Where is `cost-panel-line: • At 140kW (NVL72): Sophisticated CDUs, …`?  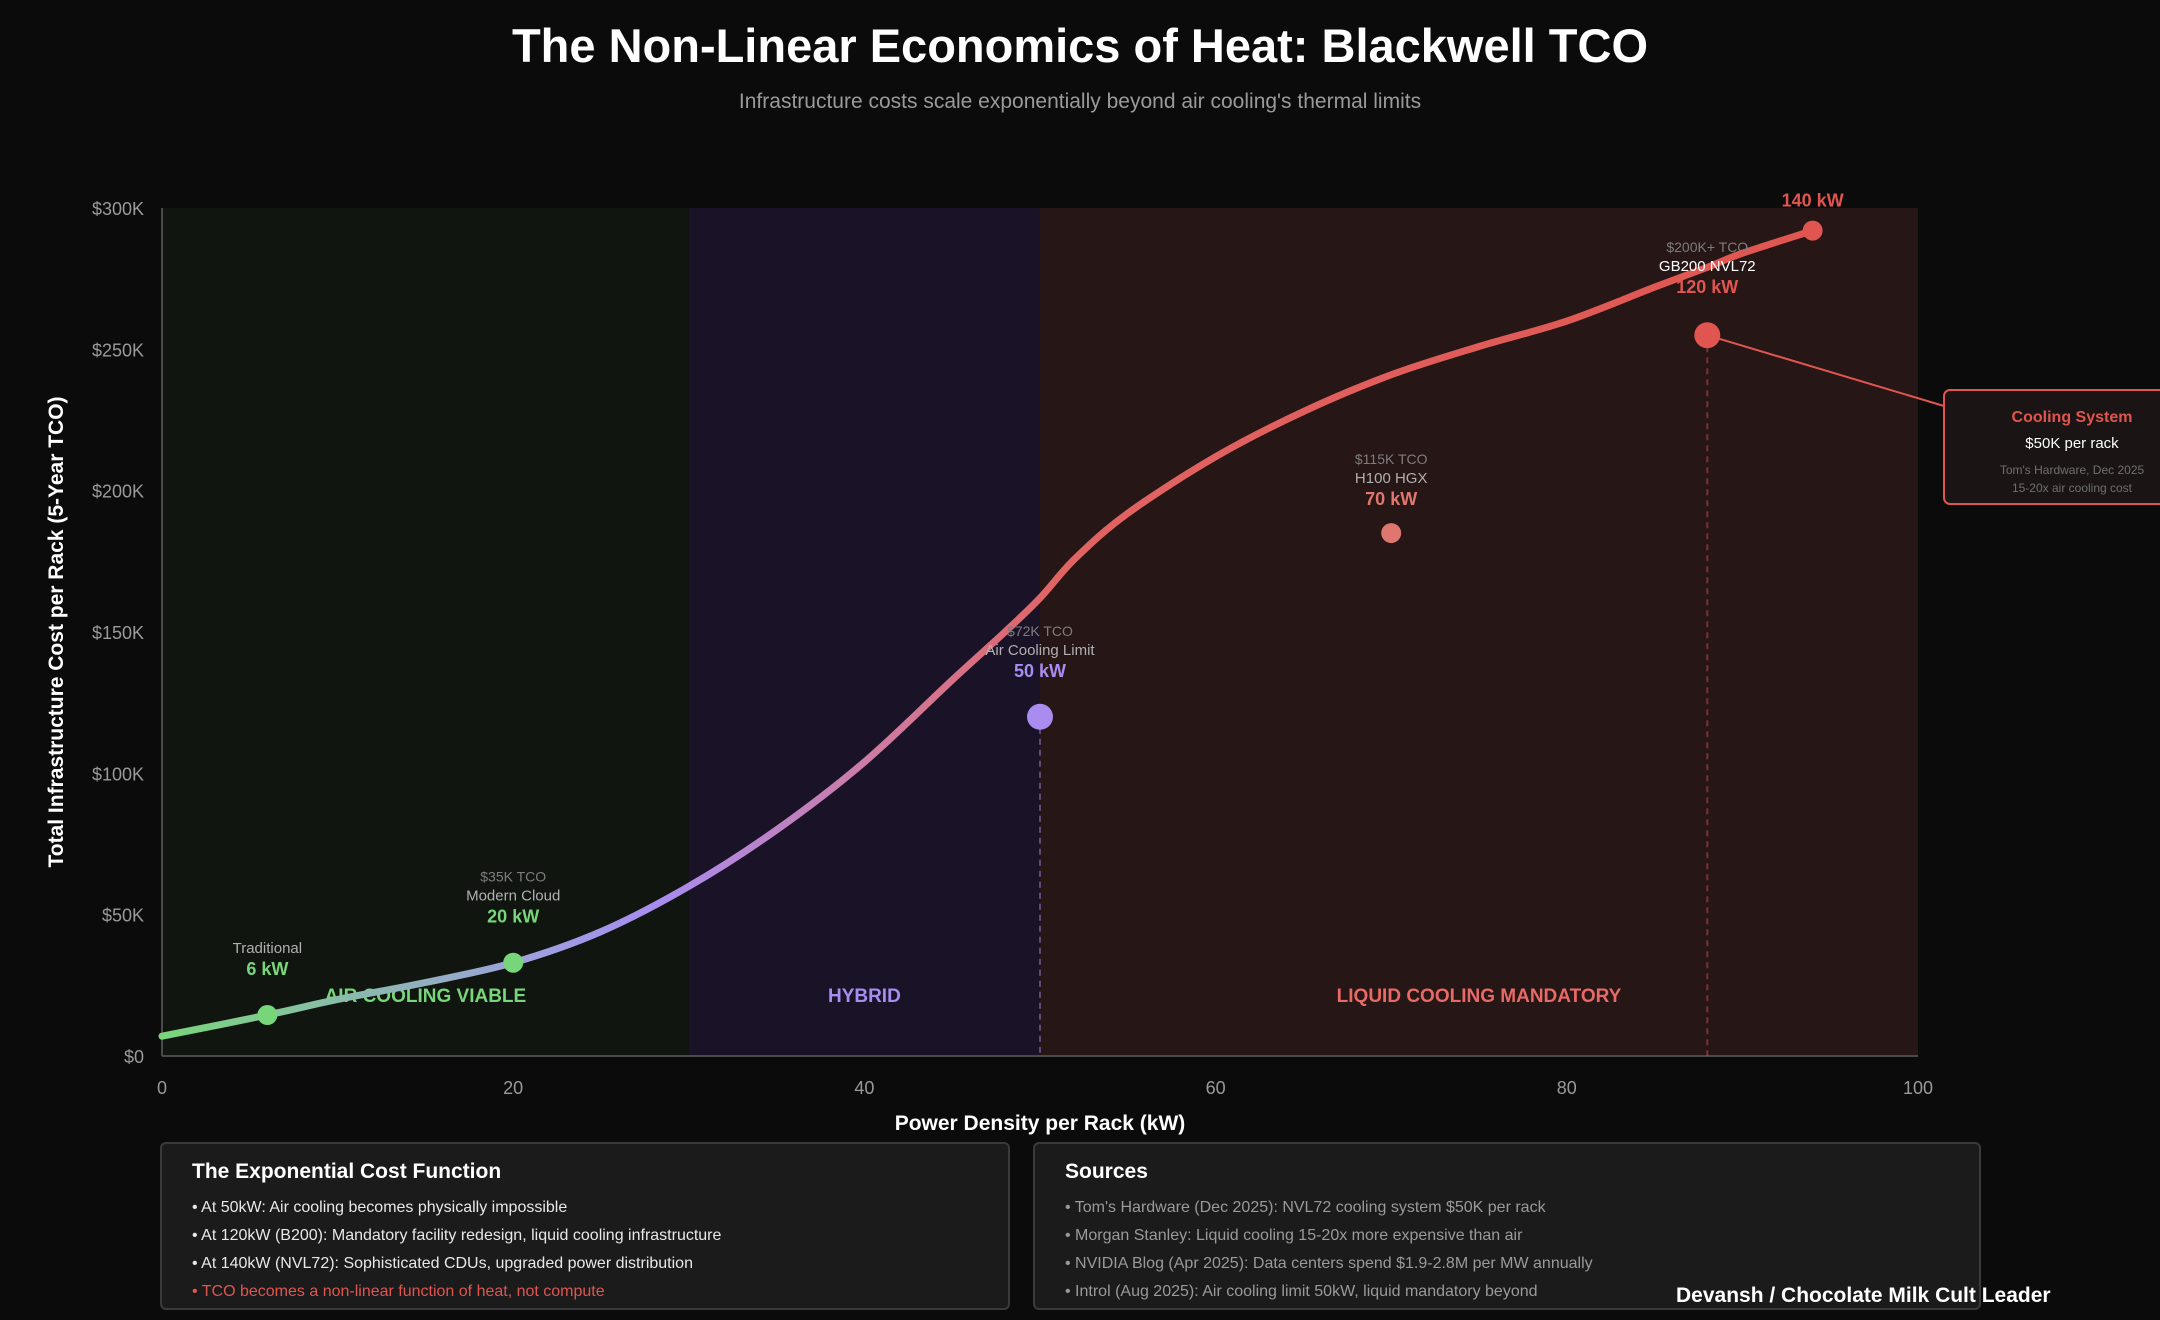
cost-panel-line: • At 140kW (NVL72): Sophisticated CDUs, … is located at coordinates (442, 1263).